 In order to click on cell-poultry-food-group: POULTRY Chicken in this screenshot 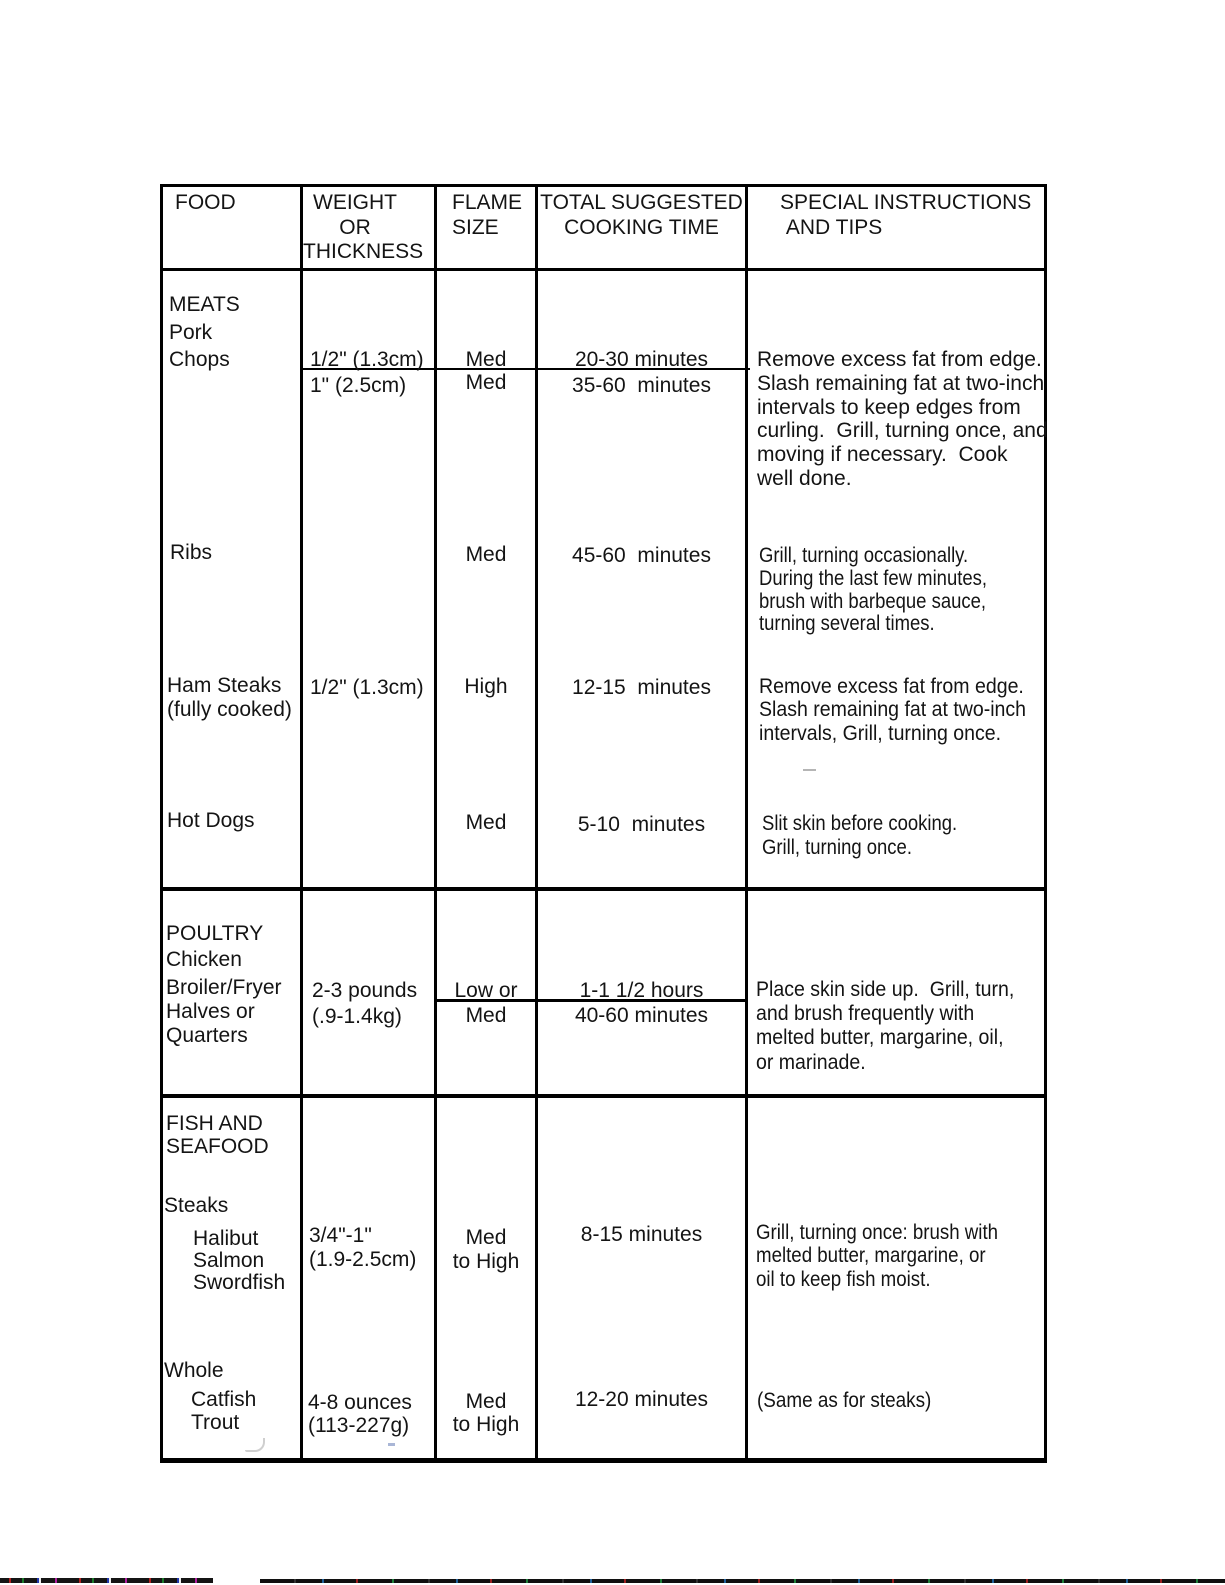, I will do `click(215, 946)`.